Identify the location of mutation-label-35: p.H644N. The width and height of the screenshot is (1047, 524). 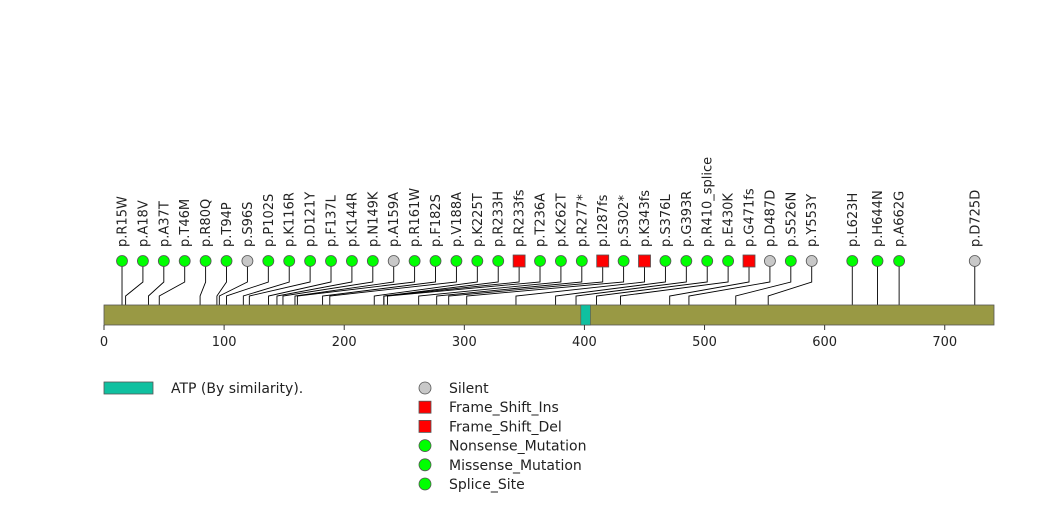
(878, 218).